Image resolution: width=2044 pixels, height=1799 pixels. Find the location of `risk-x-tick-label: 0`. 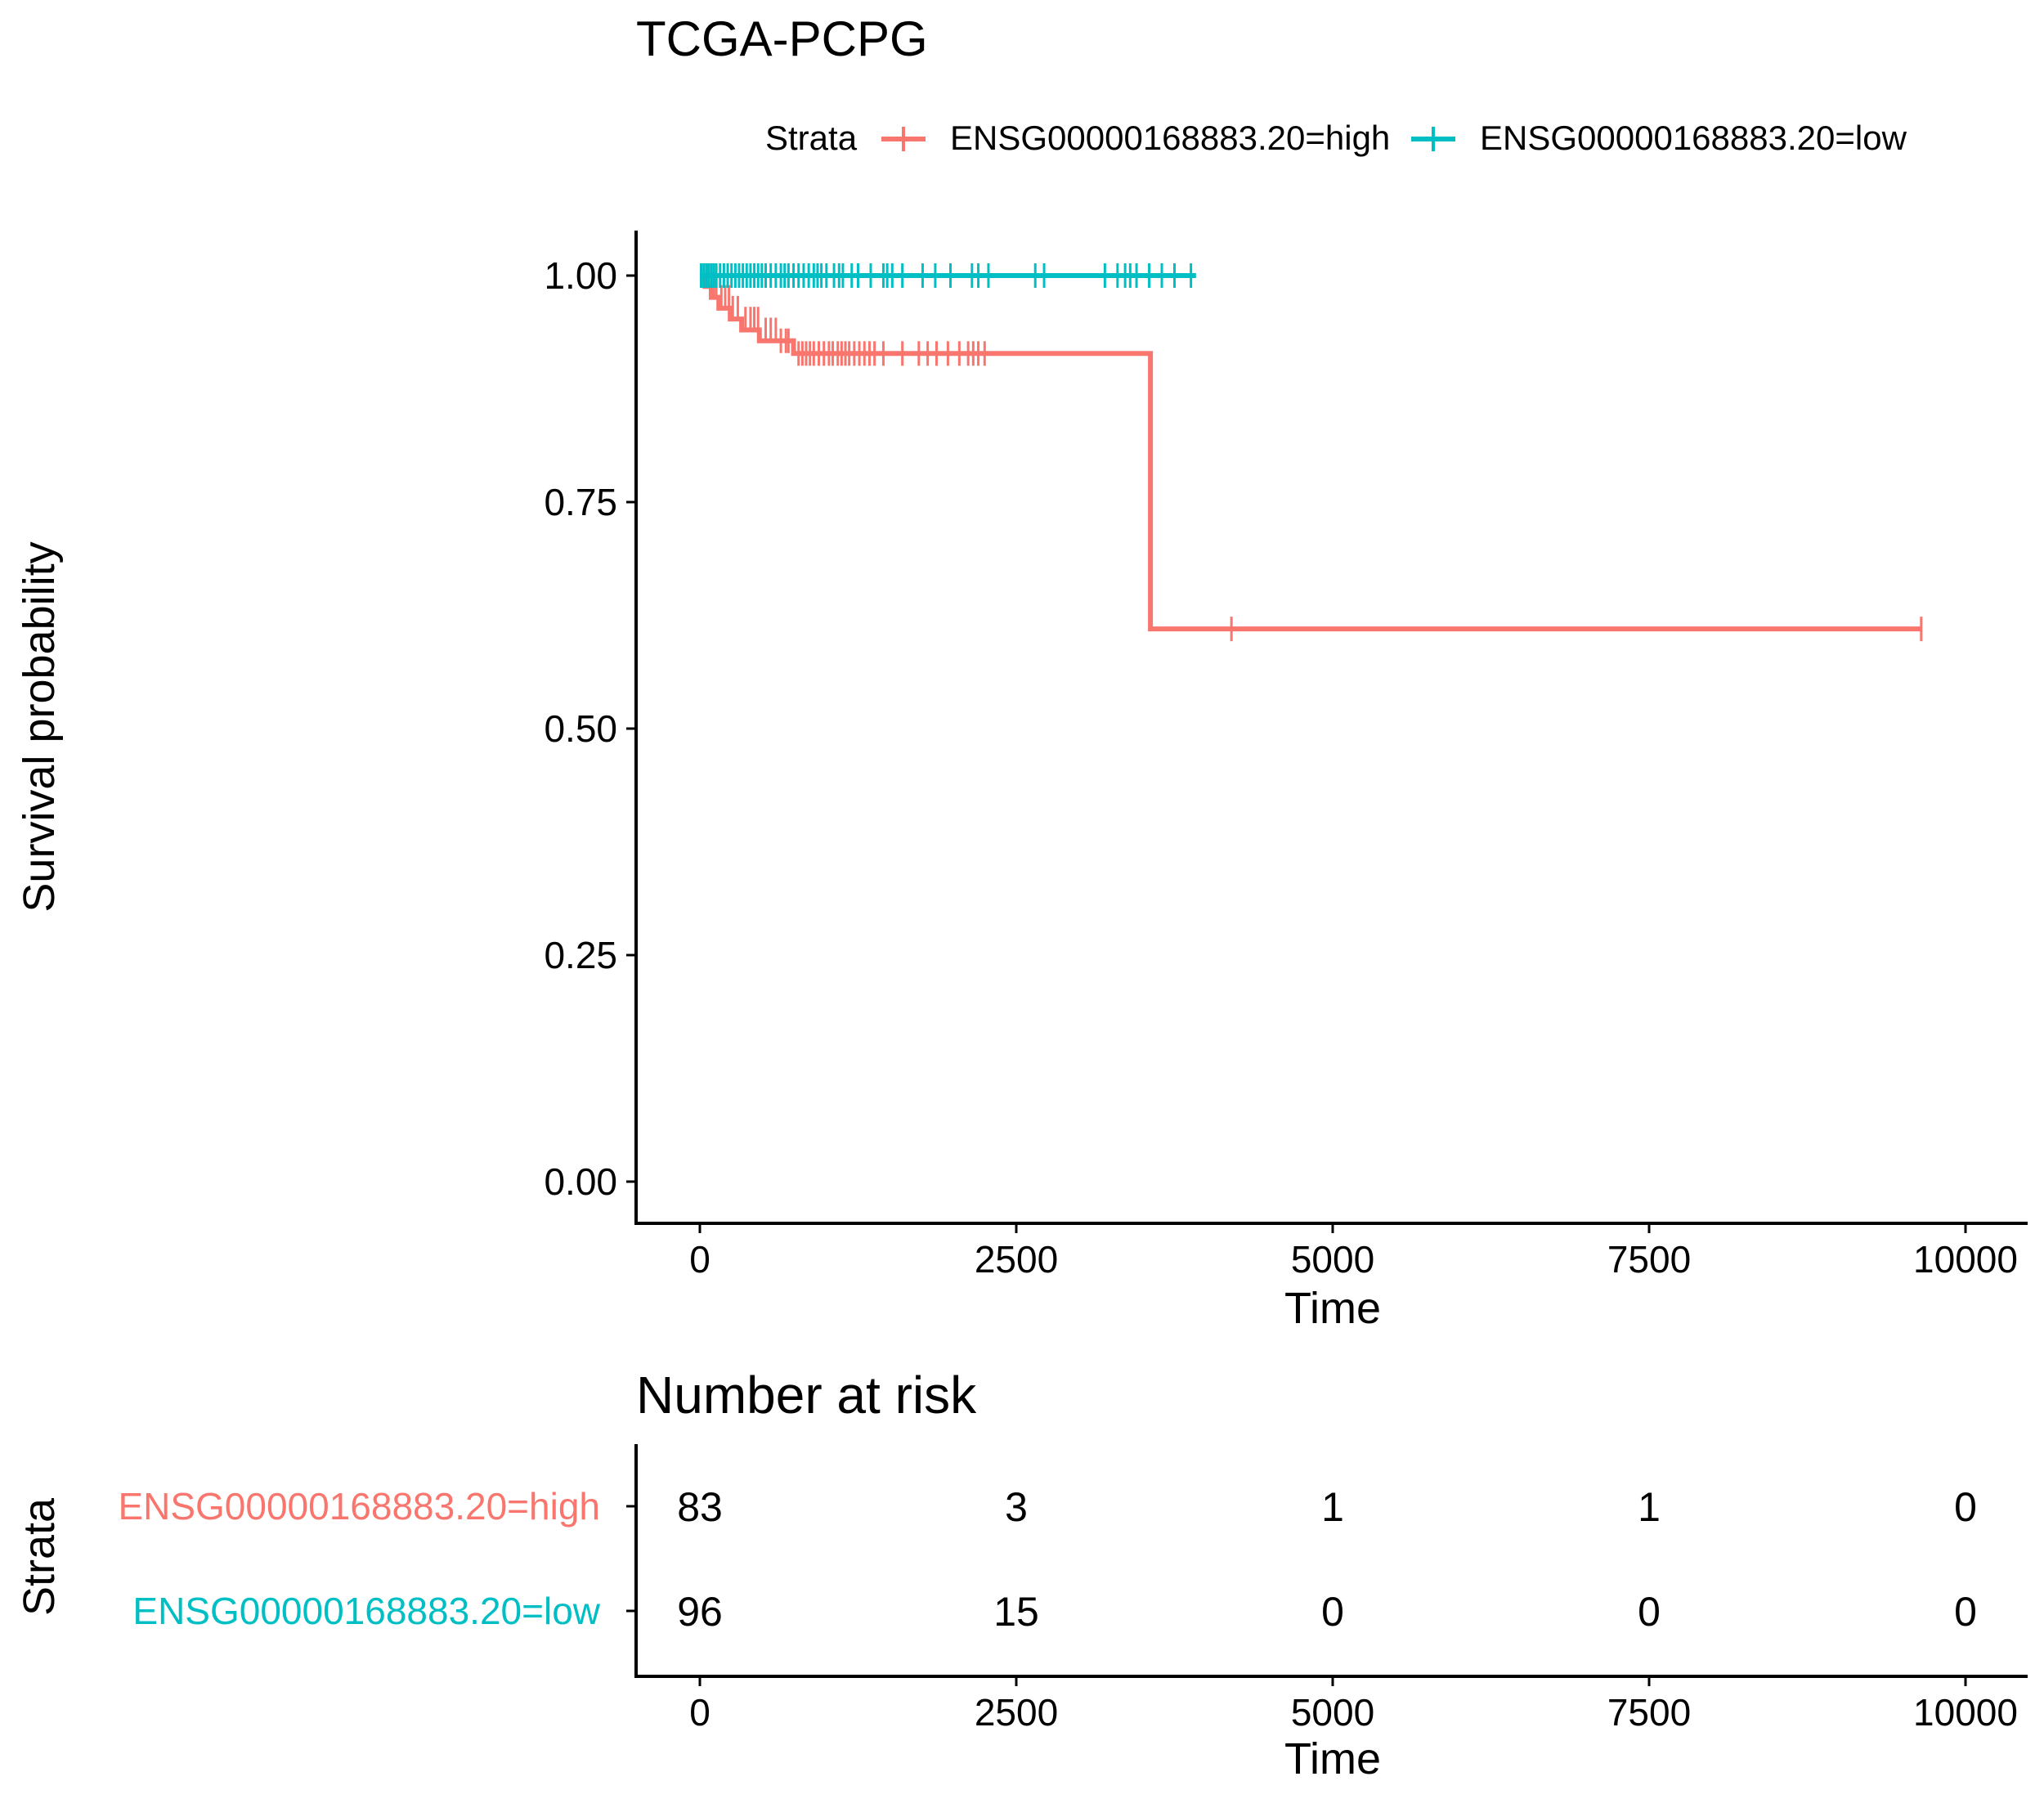

risk-x-tick-label: 0 is located at coordinates (699, 1713).